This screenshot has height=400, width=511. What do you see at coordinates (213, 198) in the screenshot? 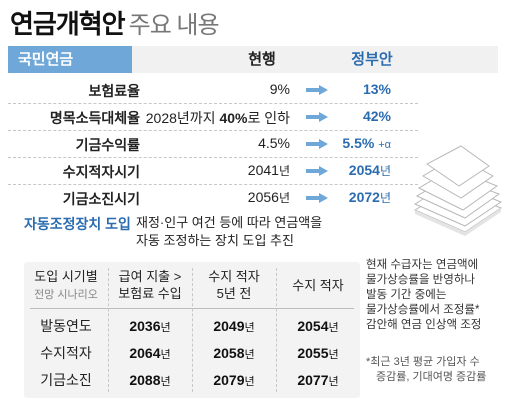
I see `row-depletion-year: 기금소진시기 2056년 2072년` at bounding box center [213, 198].